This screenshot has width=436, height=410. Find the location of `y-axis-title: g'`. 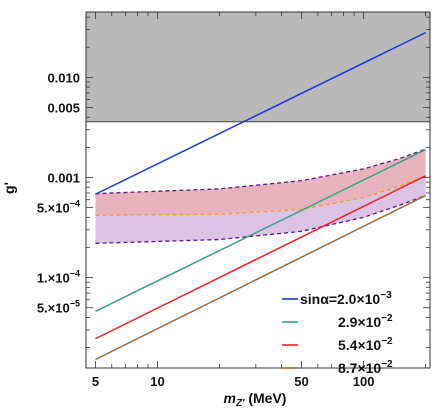

y-axis-title: g' is located at coordinates (9, 188).